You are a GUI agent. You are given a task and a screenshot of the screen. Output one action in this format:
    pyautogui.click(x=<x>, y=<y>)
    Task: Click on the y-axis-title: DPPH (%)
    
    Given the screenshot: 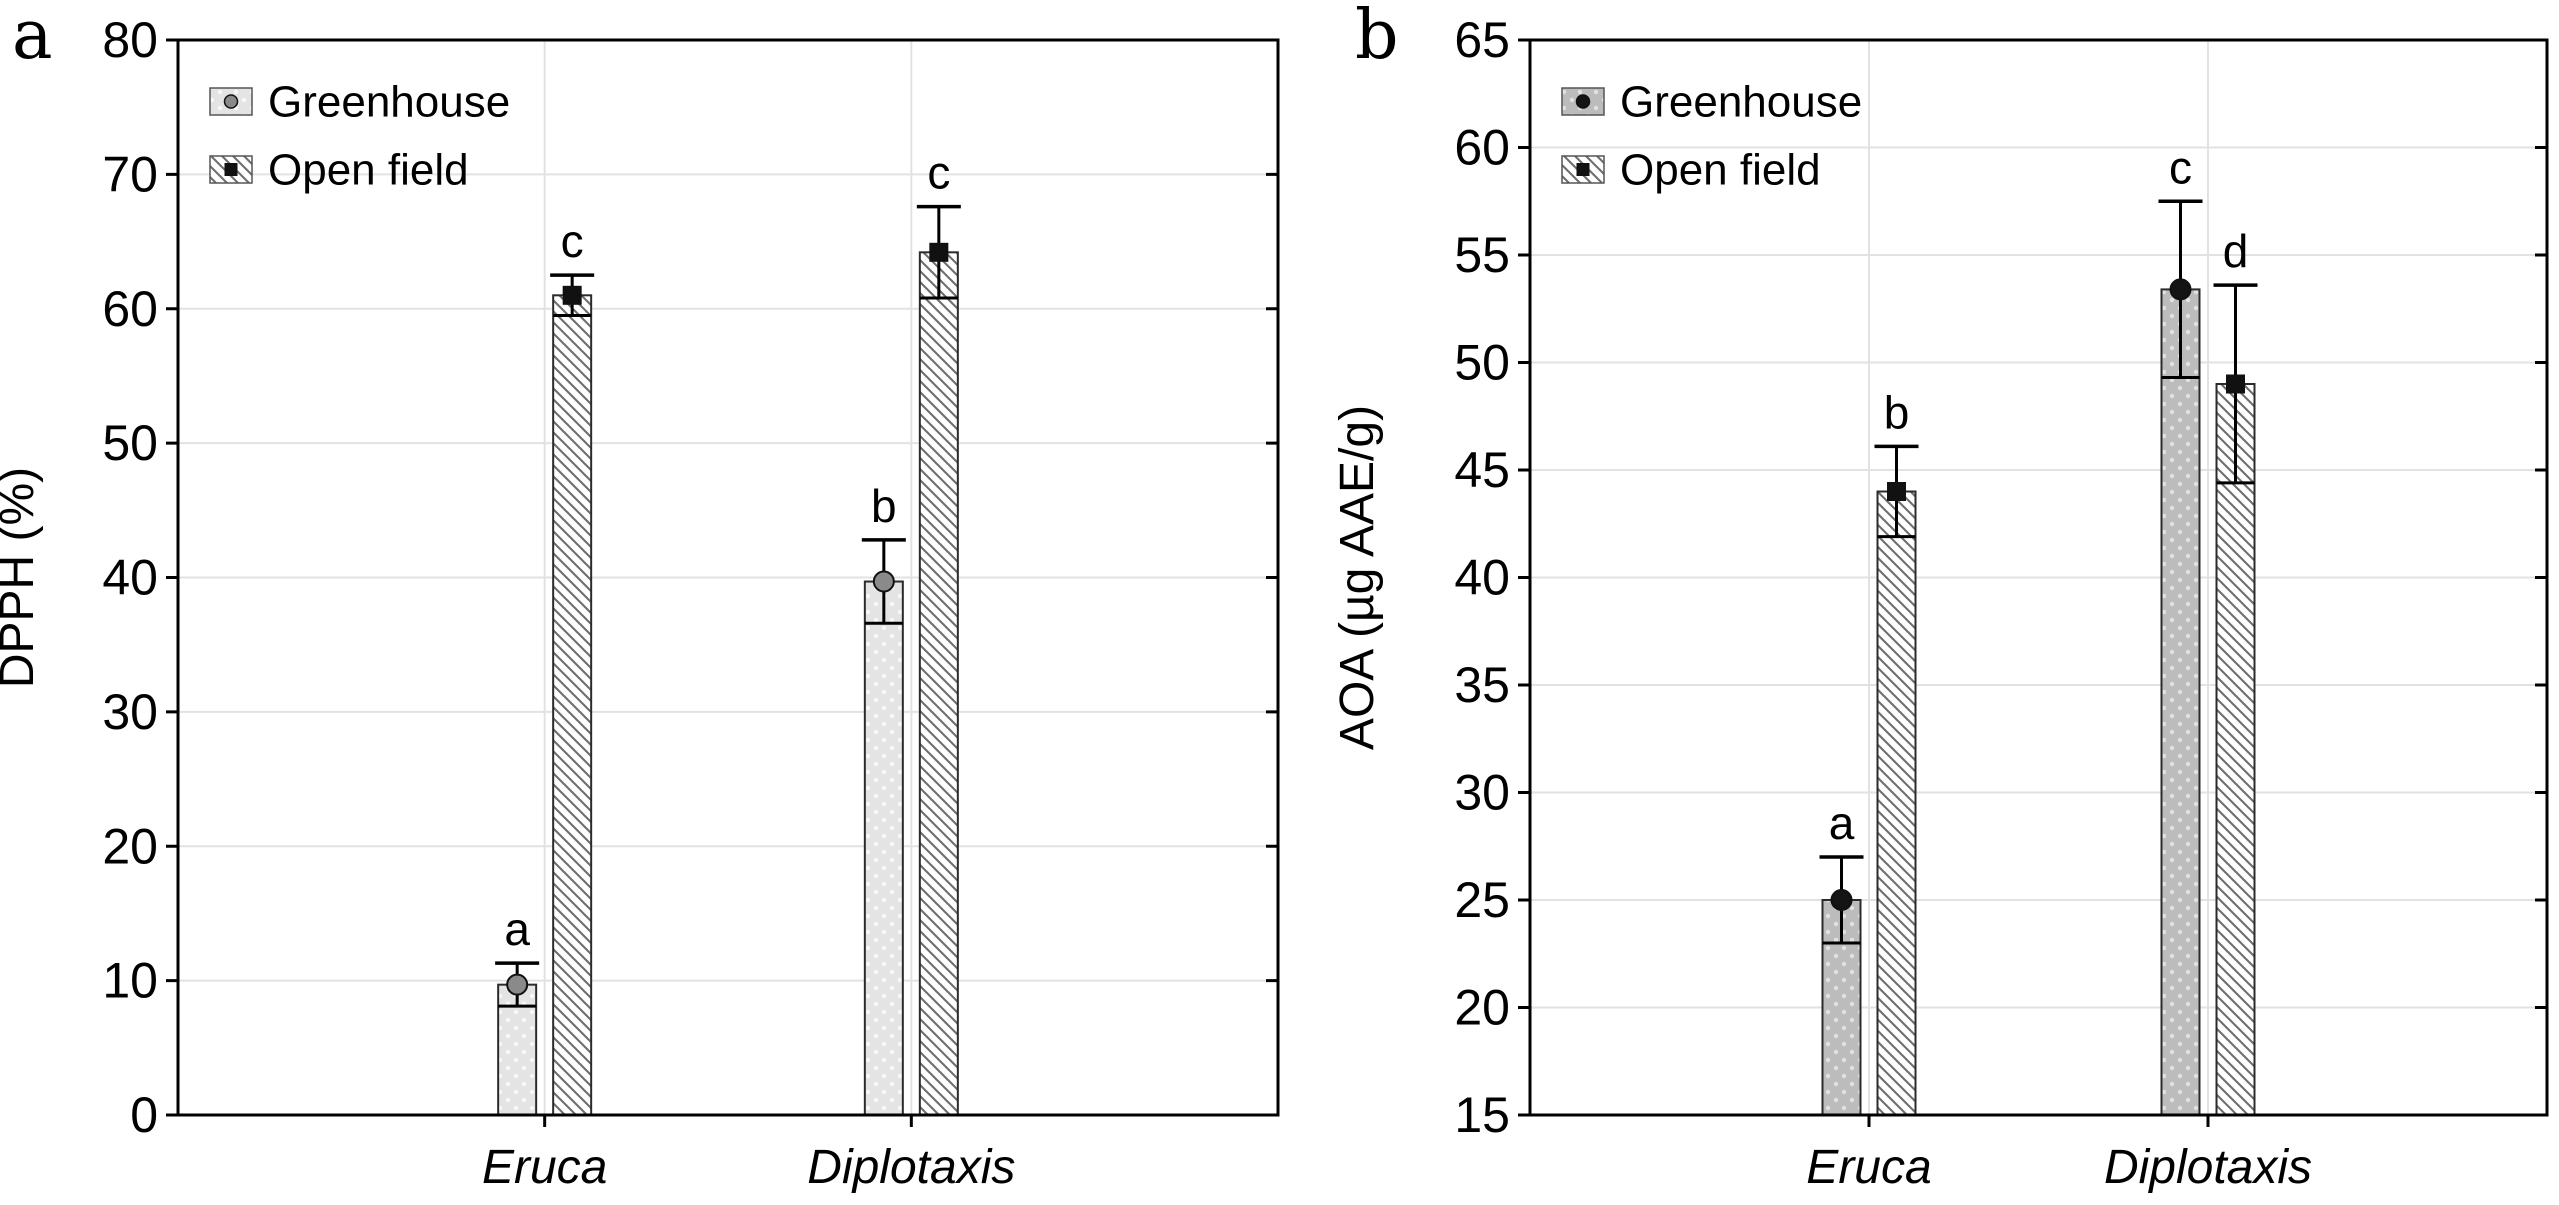 What is the action you would take?
    pyautogui.click(x=22, y=577)
    